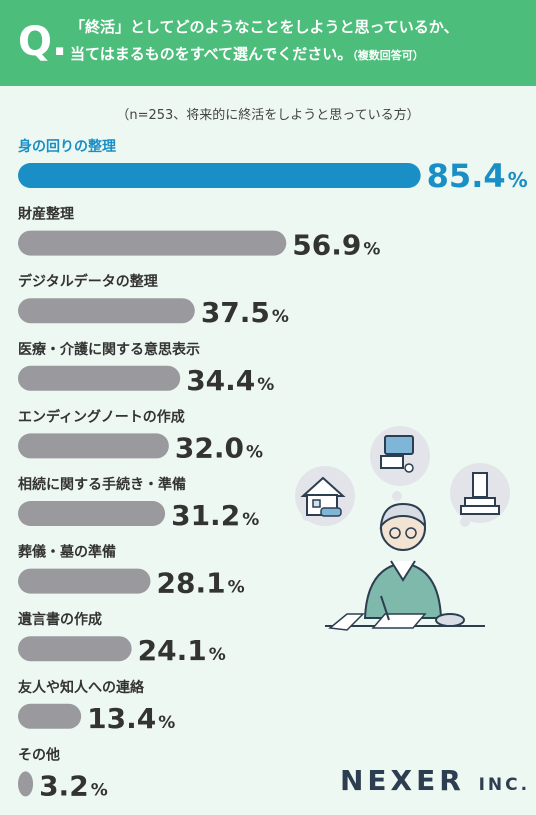  What do you see at coordinates (60, 619) in the screenshot?
I see `category-label: 遺言書の作成` at bounding box center [60, 619].